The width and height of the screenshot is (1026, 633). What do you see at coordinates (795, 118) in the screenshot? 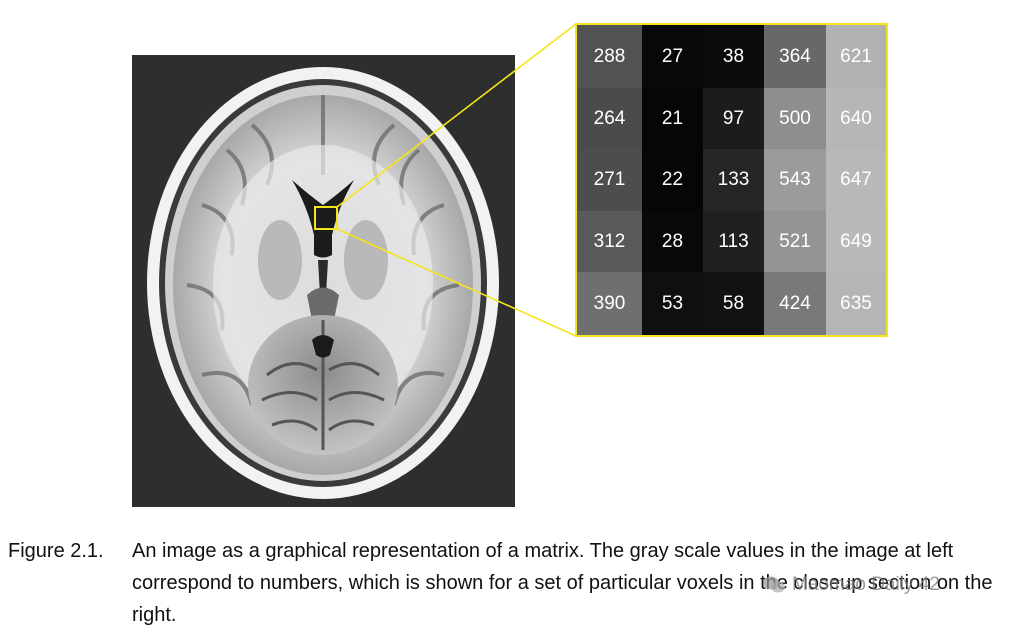
I see `matrix-cell: 500` at bounding box center [795, 118].